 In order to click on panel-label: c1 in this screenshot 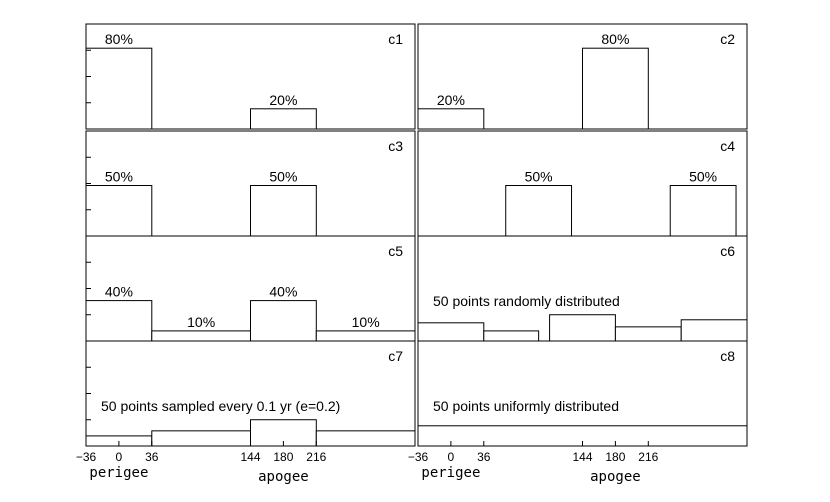, I will do `click(395, 39)`.